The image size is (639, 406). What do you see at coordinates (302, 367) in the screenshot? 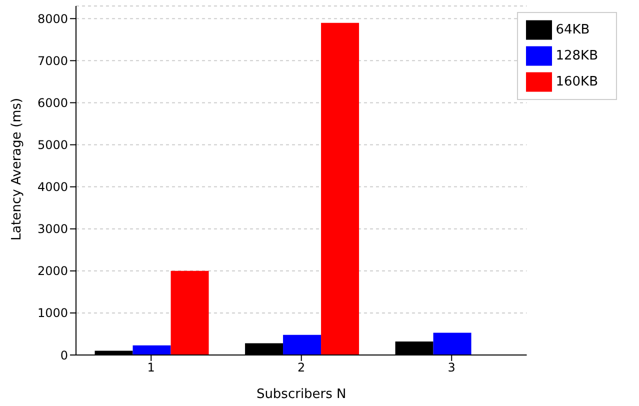
I see `x-tick-label: 2` at bounding box center [302, 367].